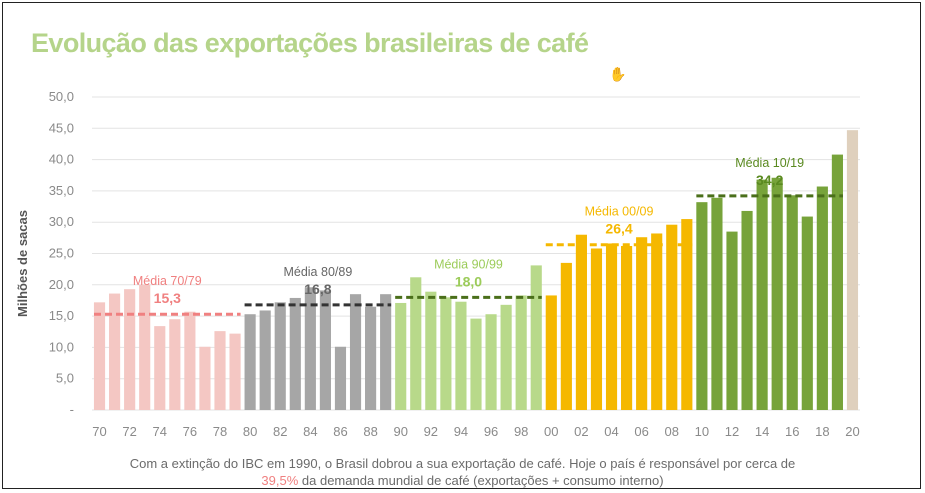  I want to click on bar-1991, so click(416, 343).